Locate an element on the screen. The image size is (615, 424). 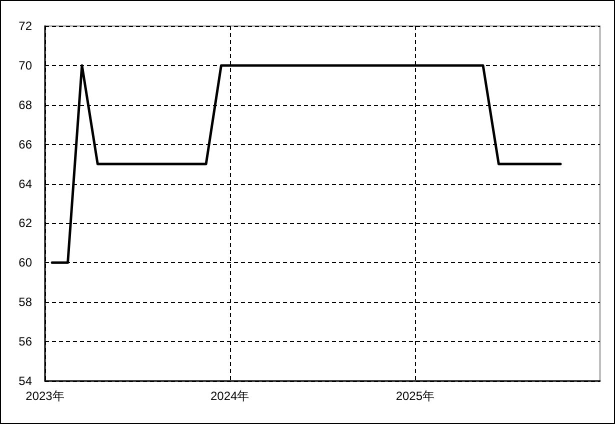
y-tick-label: 56 is located at coordinates (25, 341).